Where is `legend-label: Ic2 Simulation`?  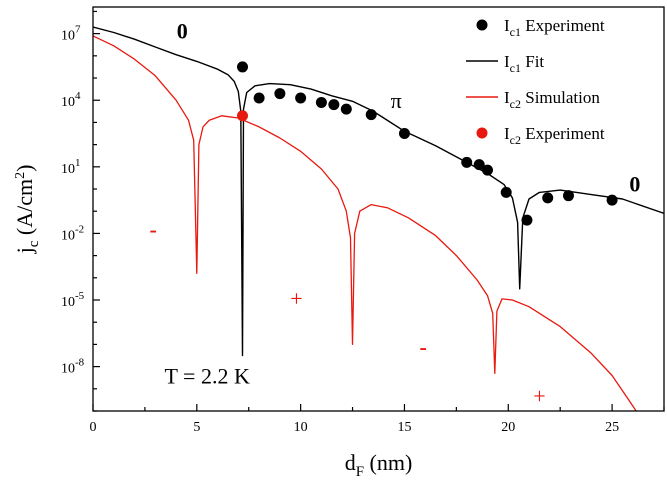 legend-label: Ic2 Simulation is located at coordinates (552, 99).